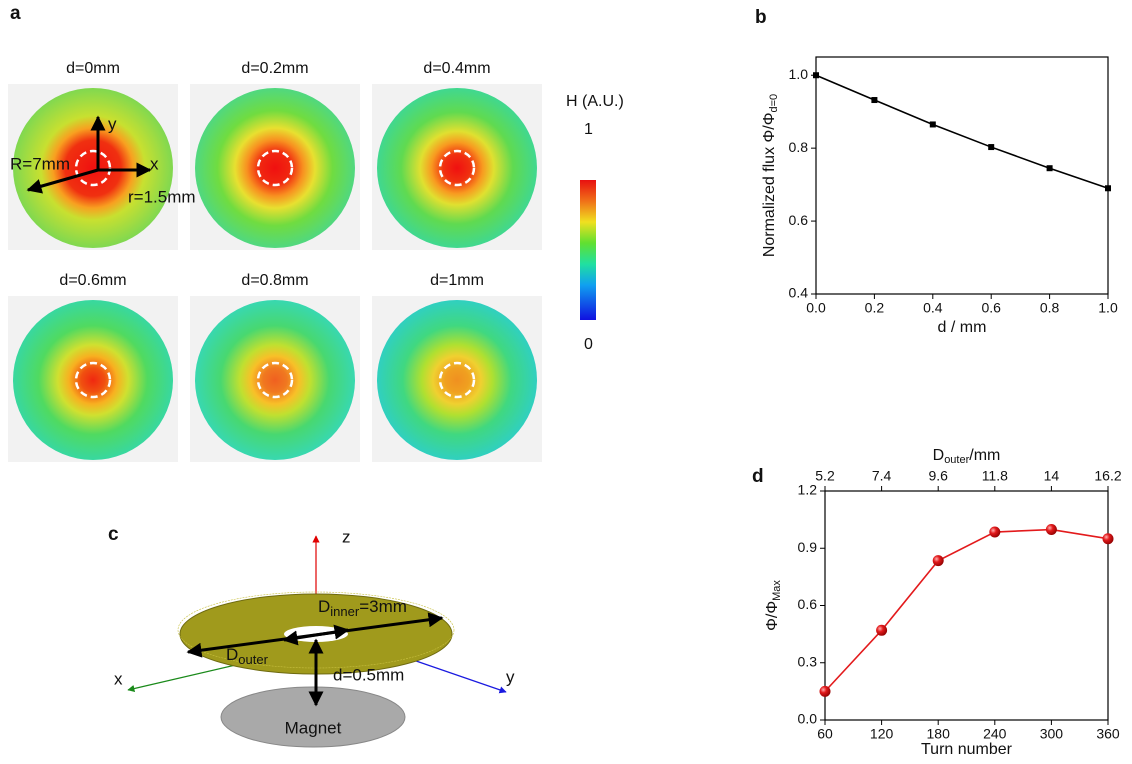 This screenshot has width=1132, height=764. Describe the element at coordinates (967, 749) in the screenshot. I see `x-axis-label: Turn number` at that location.